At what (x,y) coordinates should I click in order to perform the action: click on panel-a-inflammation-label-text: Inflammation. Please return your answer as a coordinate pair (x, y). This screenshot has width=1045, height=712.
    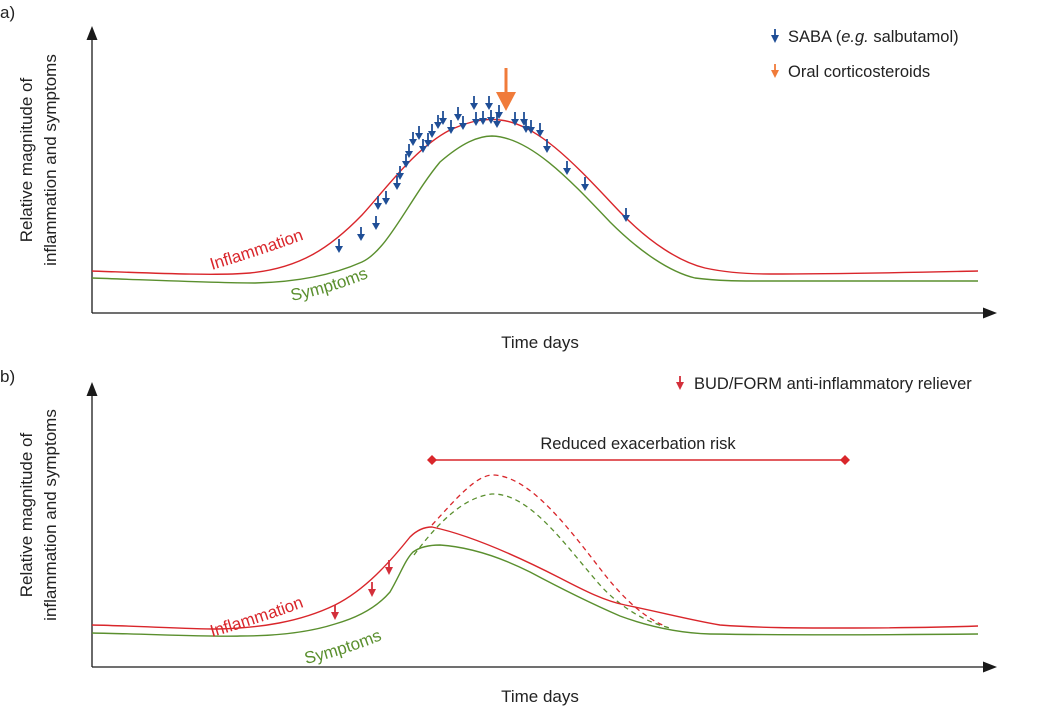
    Looking at the image, I should click on (257, 249).